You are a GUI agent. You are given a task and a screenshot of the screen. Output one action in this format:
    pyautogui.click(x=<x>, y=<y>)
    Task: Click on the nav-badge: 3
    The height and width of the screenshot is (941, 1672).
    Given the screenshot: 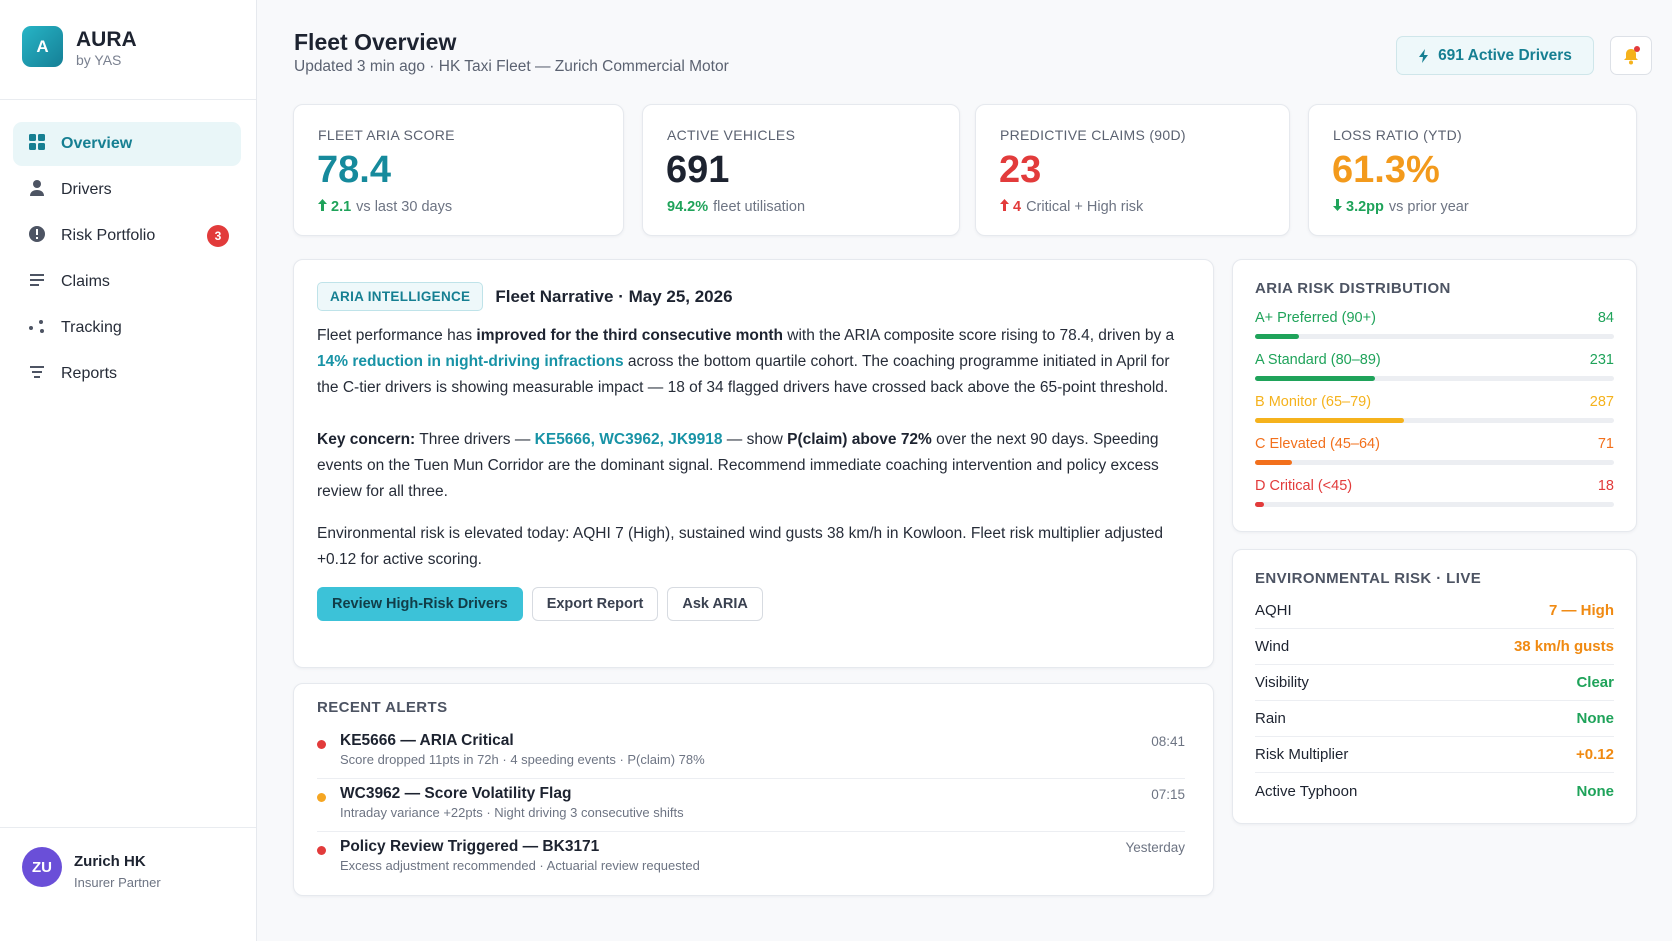 What is the action you would take?
    pyautogui.click(x=218, y=236)
    